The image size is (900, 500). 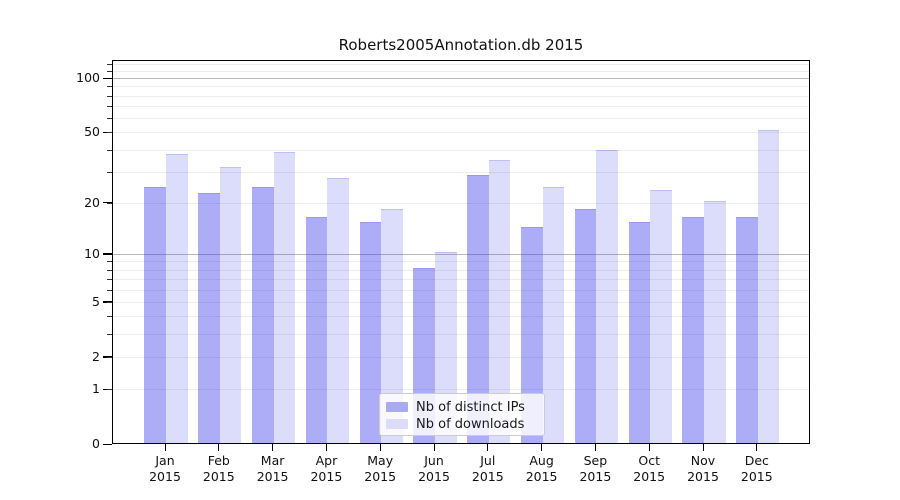 I want to click on bar-ips-feb, so click(x=209, y=318).